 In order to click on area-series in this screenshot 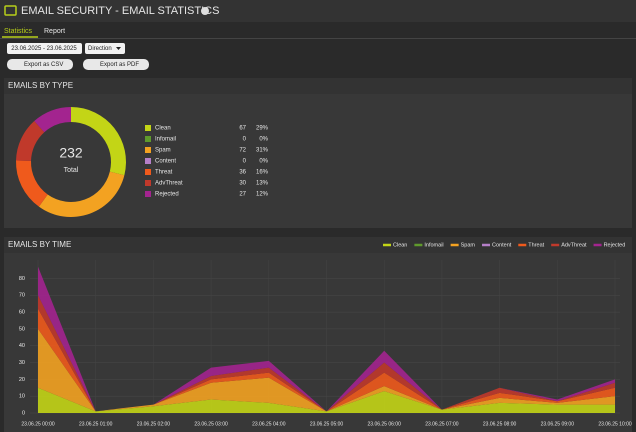, I will do `click(326, 400)`.